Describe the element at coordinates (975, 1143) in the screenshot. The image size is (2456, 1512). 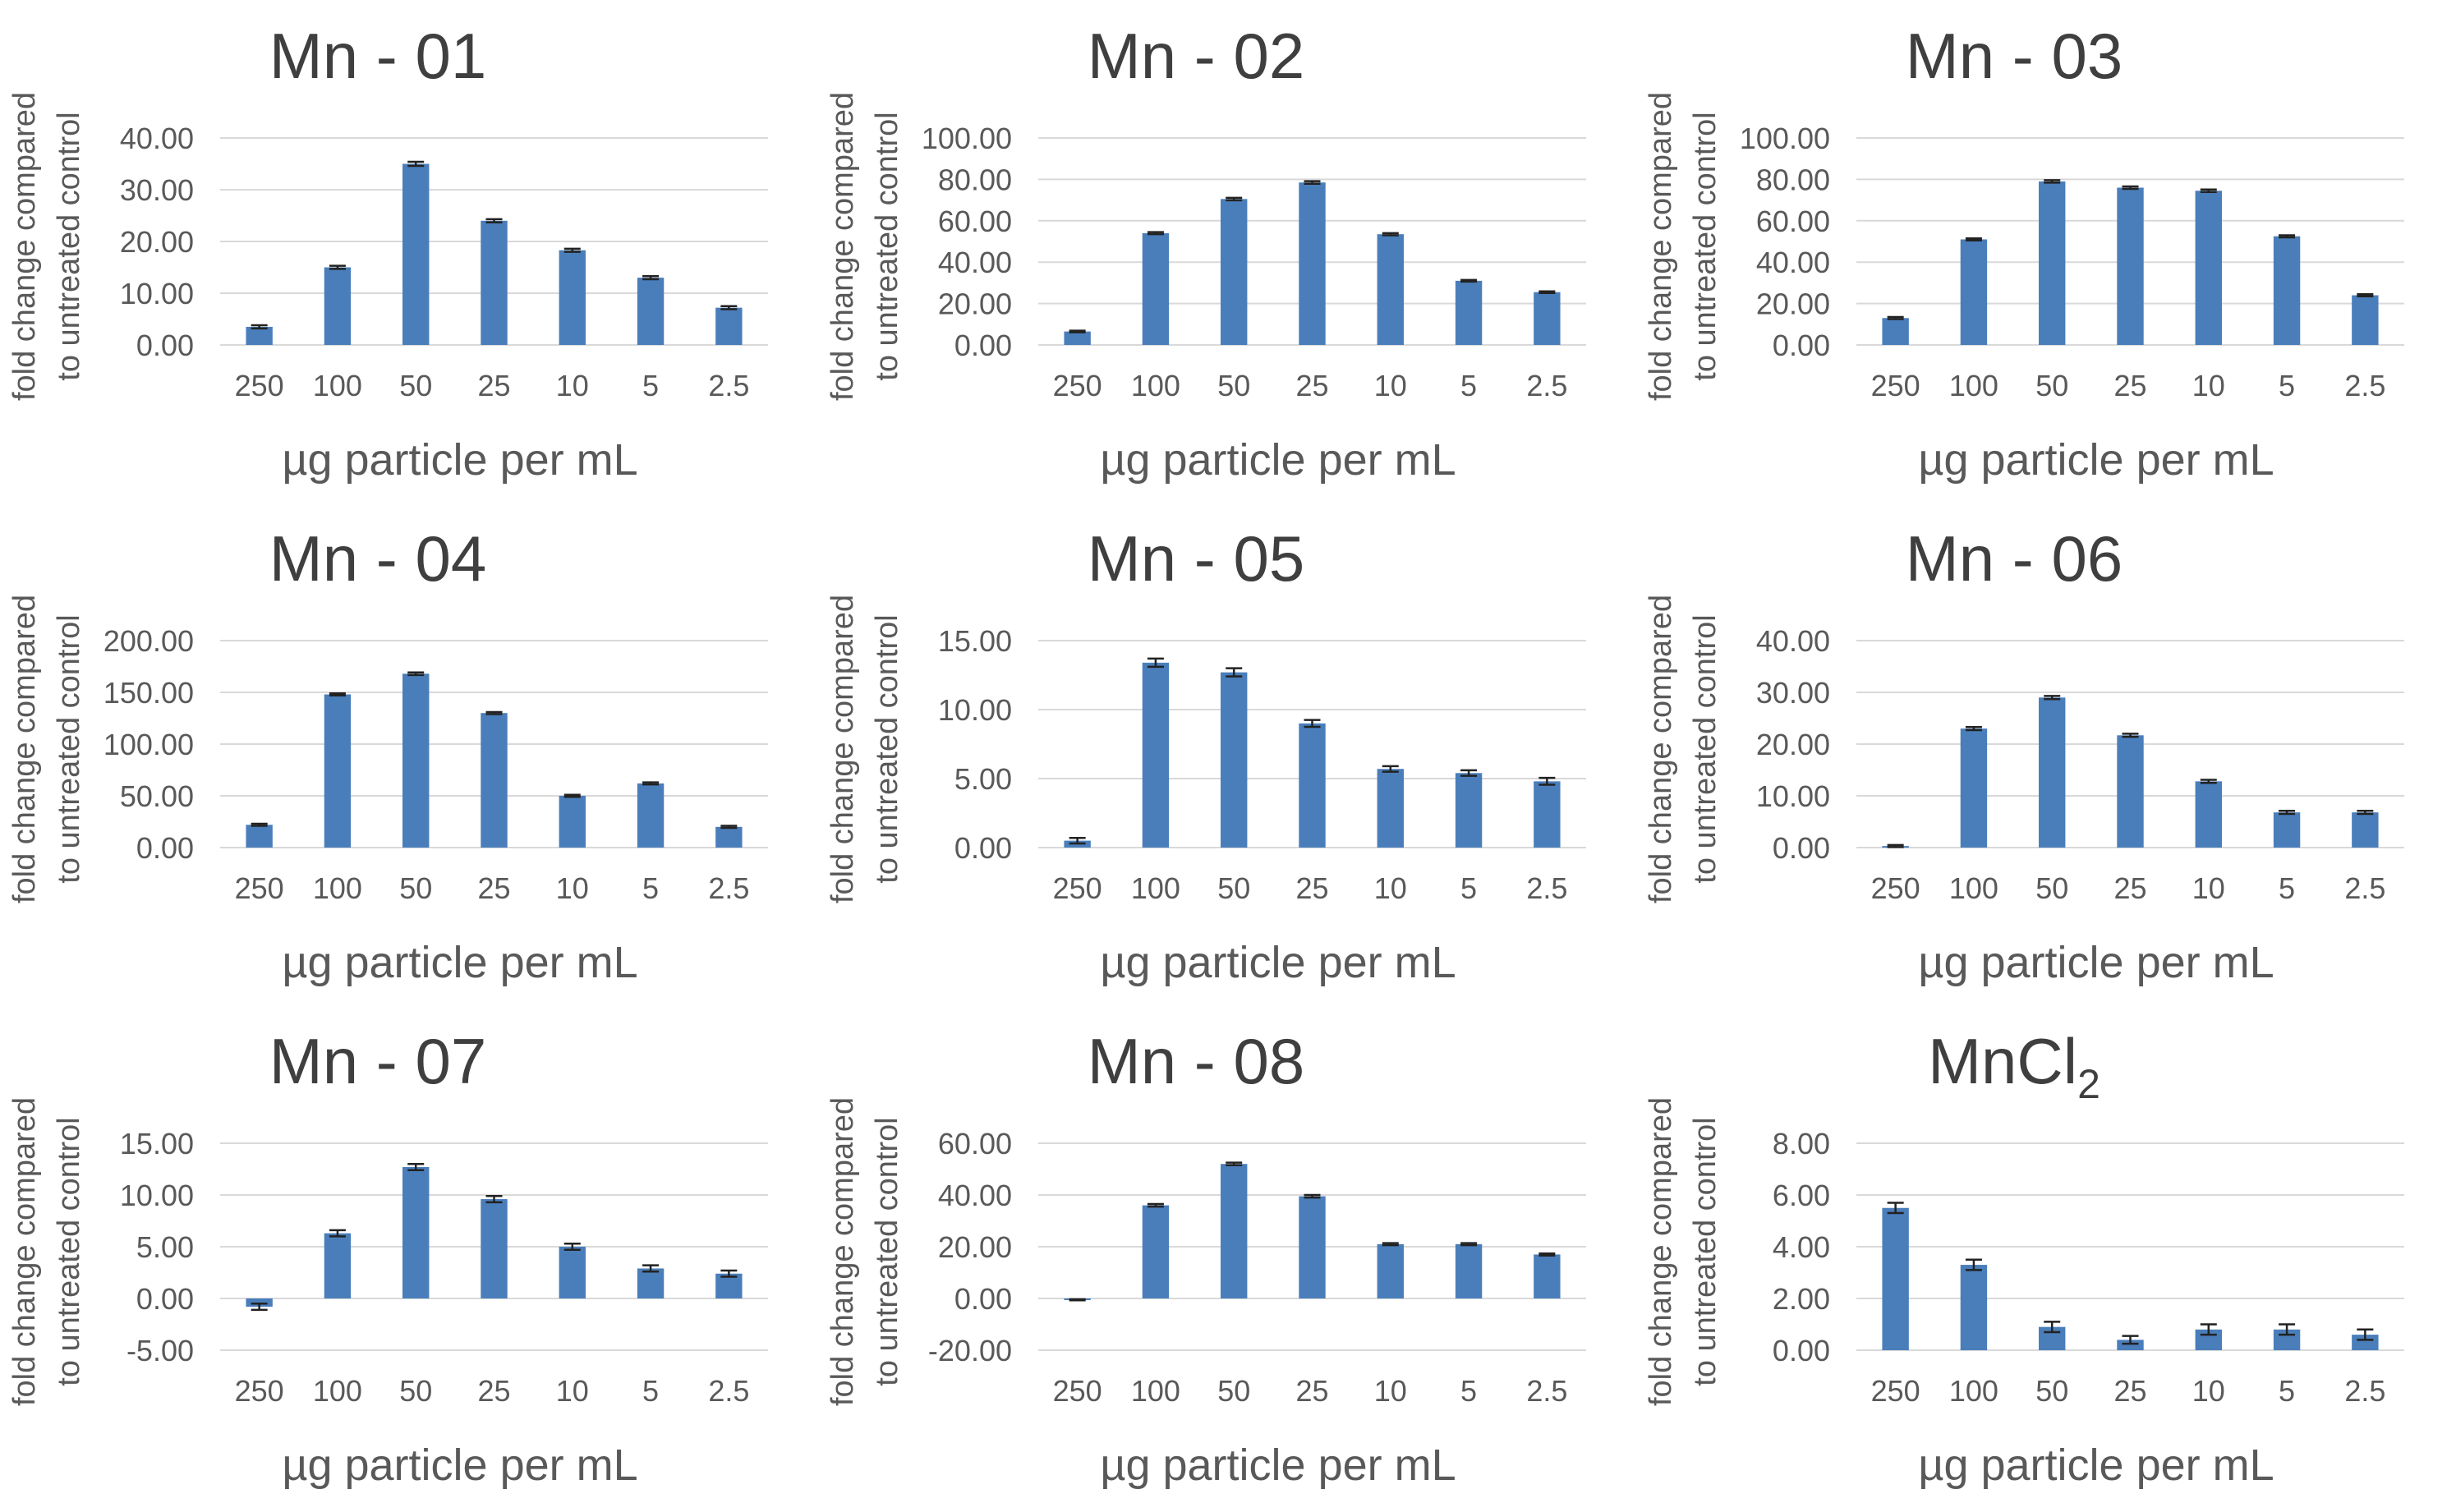
I see `y-tick-label: 60.00` at that location.